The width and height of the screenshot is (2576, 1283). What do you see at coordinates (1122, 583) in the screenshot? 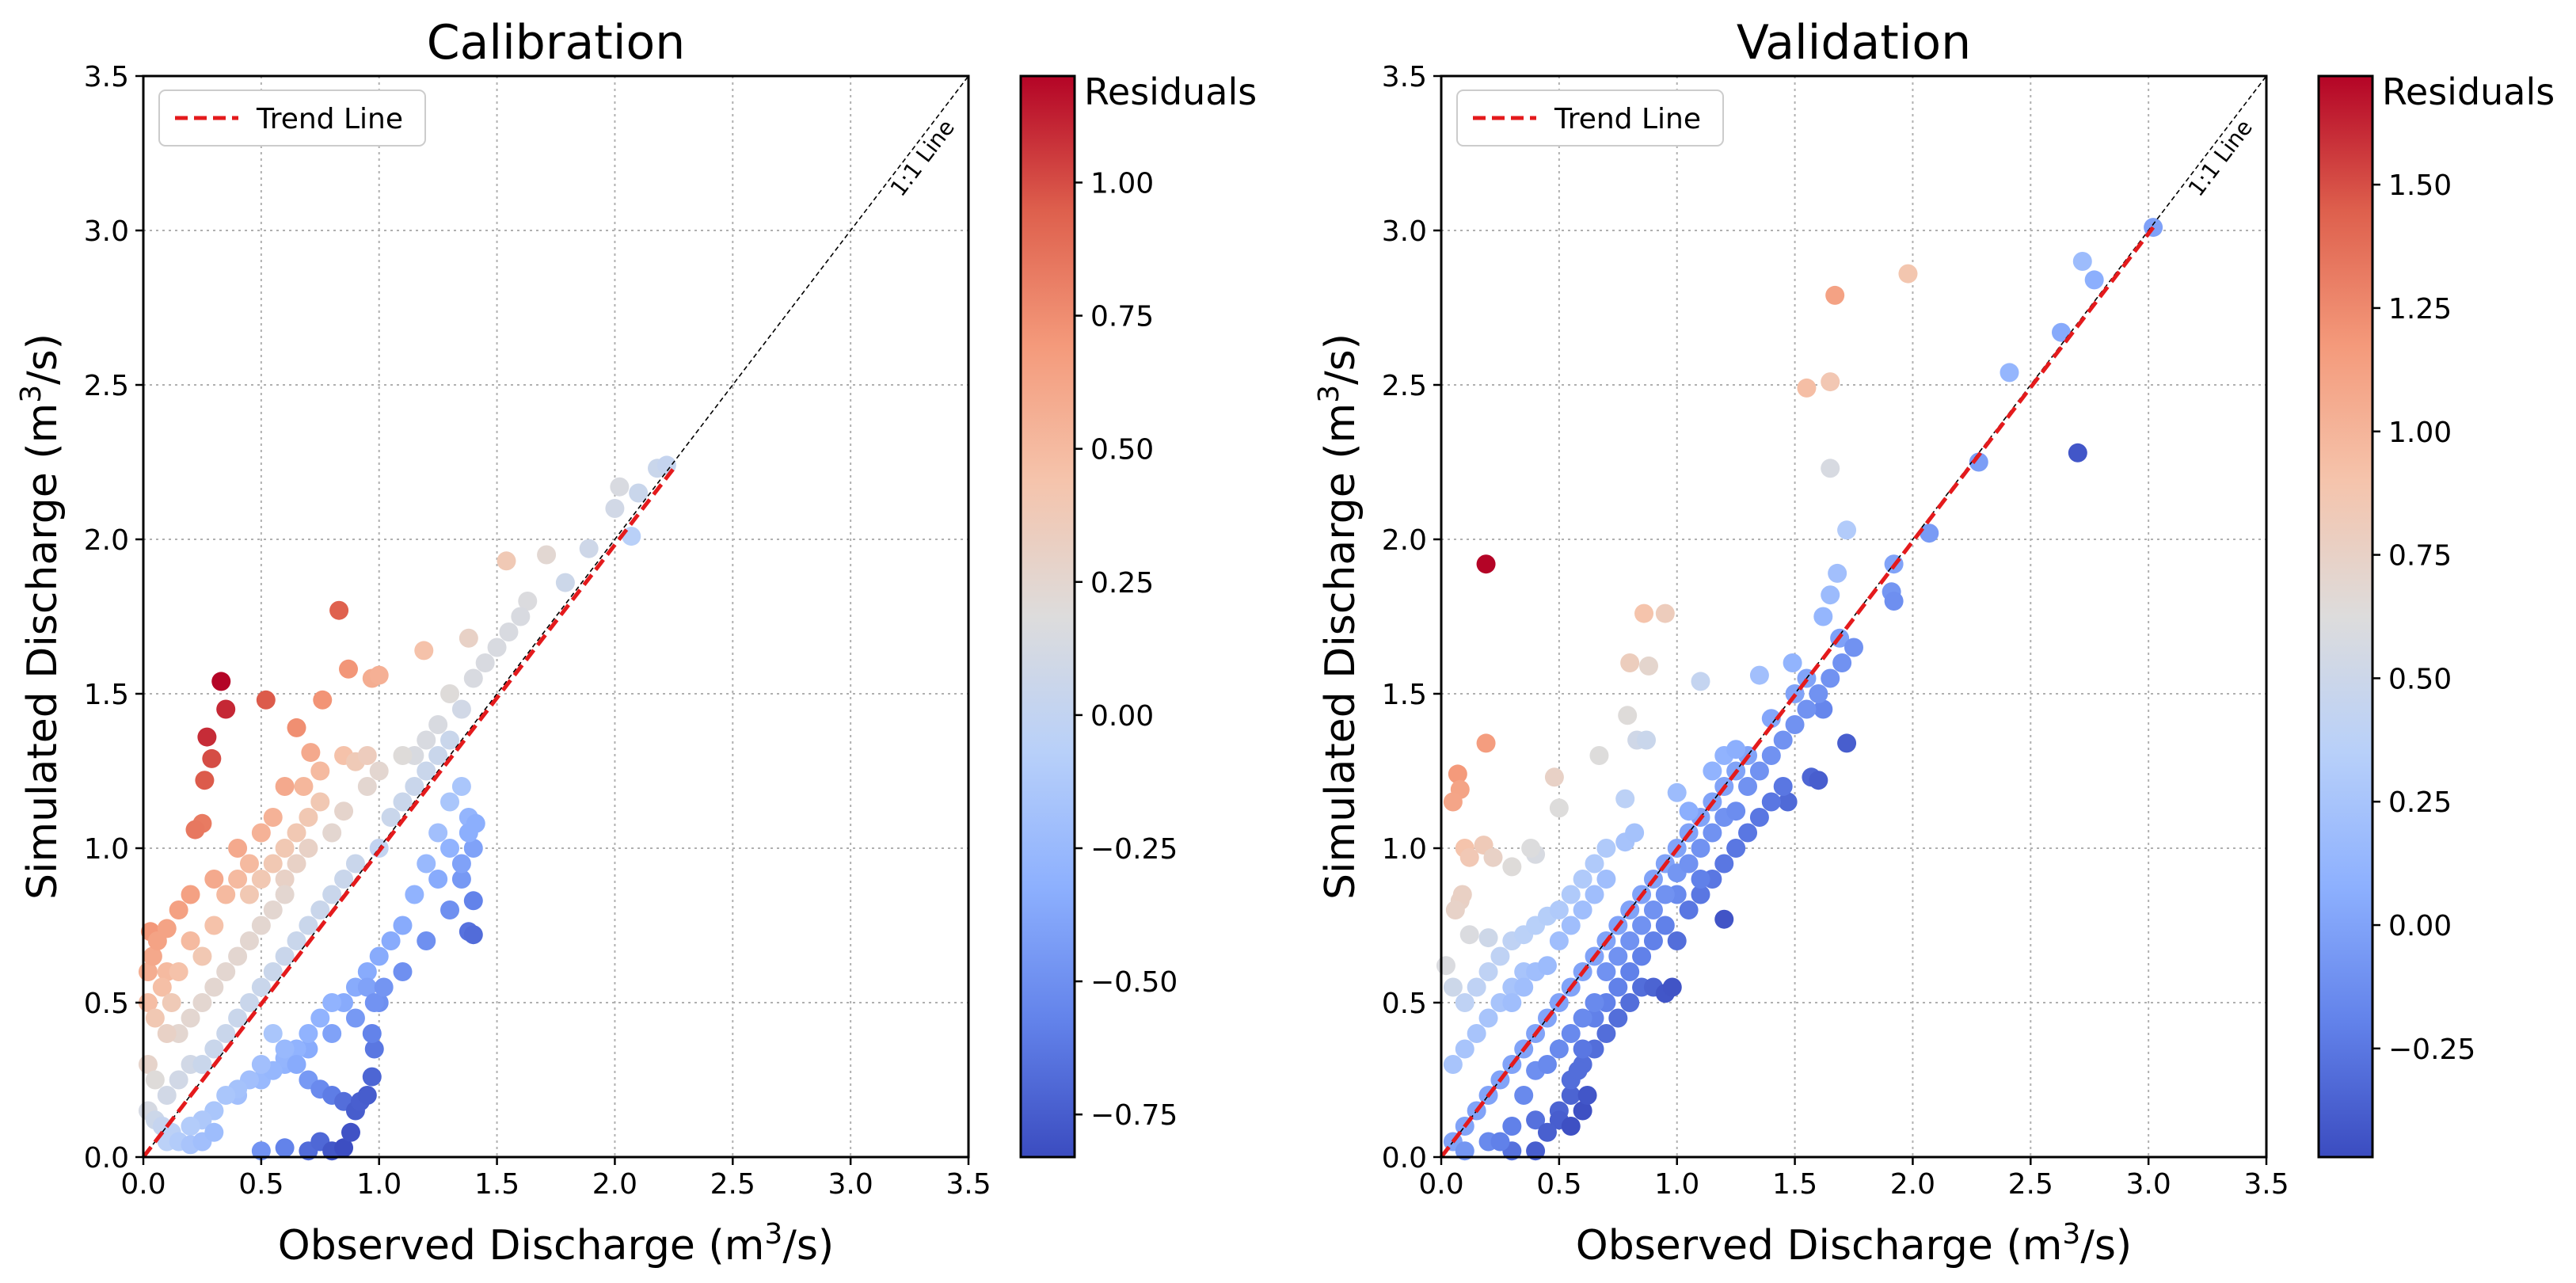
I see `colorbar-tick-label: 0.25` at bounding box center [1122, 583].